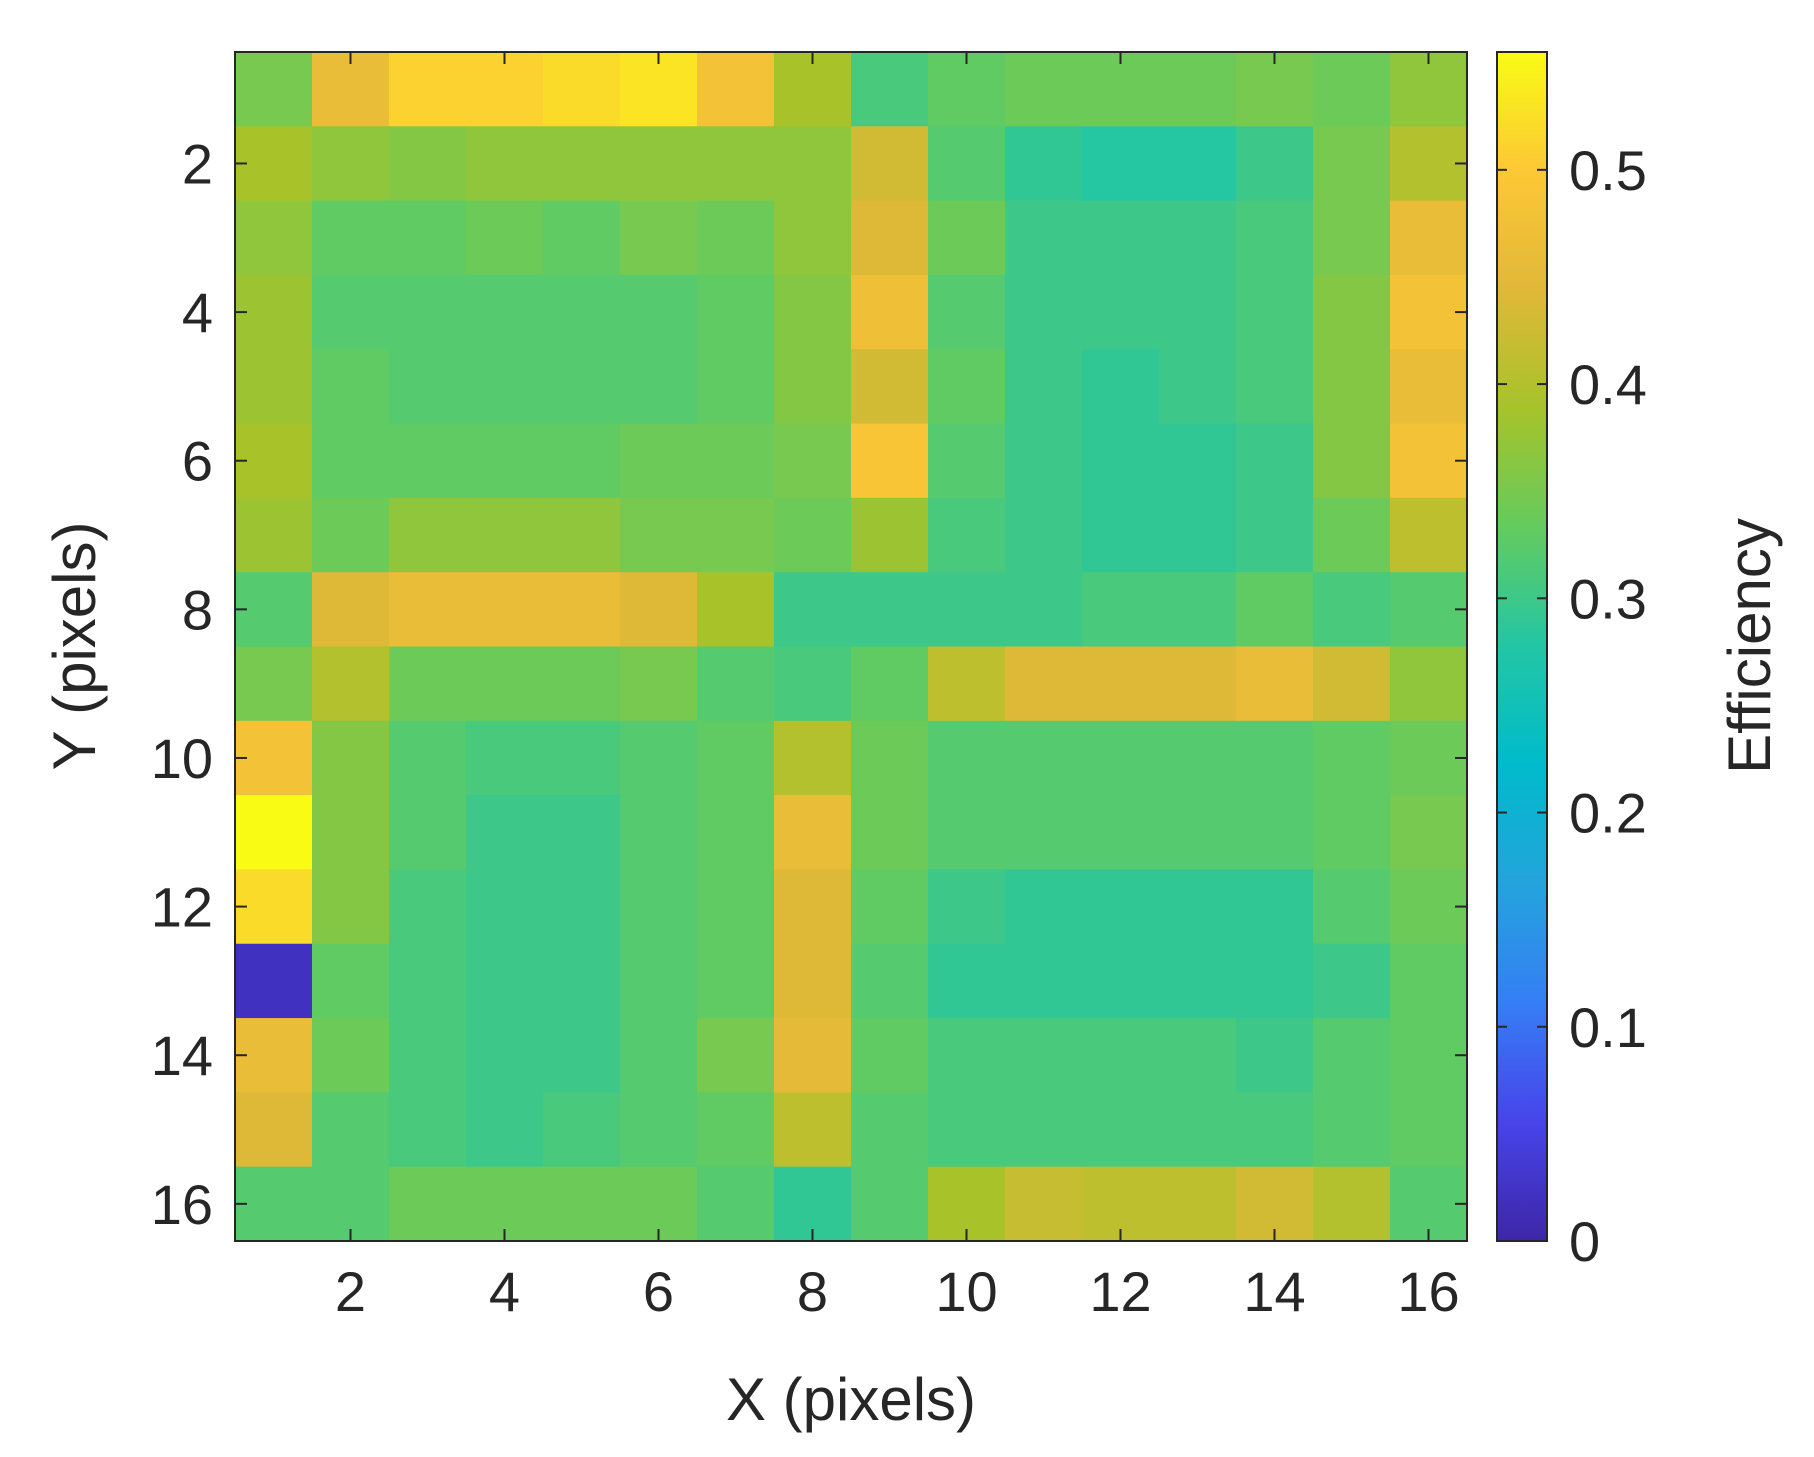  Describe the element at coordinates (1571, 662) in the screenshot. I see `colorbar: 0 0.1 0.2 0.3 0.4 0.5` at that location.